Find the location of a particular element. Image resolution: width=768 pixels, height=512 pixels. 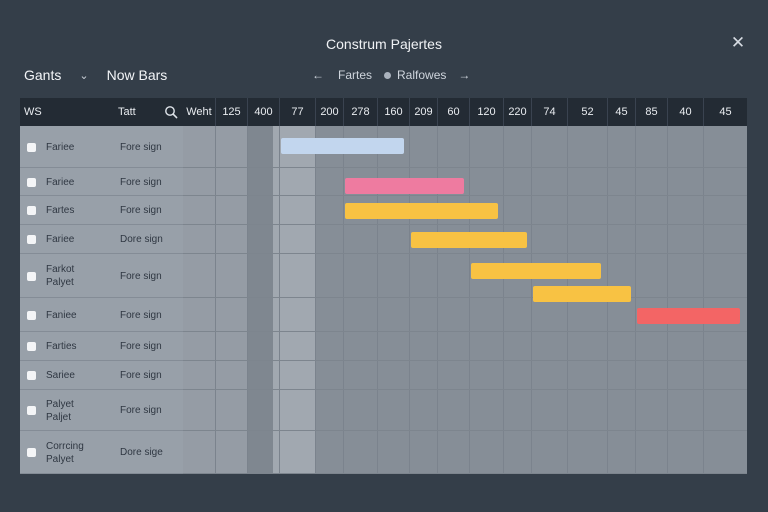

row-name-line: Farties is located at coordinates (61, 346).